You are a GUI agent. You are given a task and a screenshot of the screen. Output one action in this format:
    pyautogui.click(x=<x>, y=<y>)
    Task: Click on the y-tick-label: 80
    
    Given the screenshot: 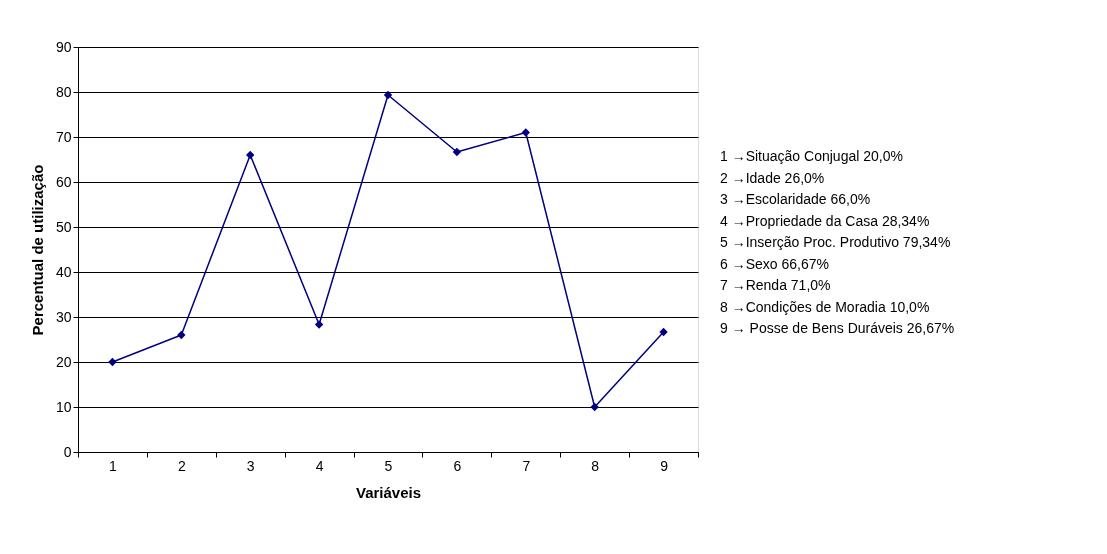 What is the action you would take?
    pyautogui.click(x=63, y=91)
    